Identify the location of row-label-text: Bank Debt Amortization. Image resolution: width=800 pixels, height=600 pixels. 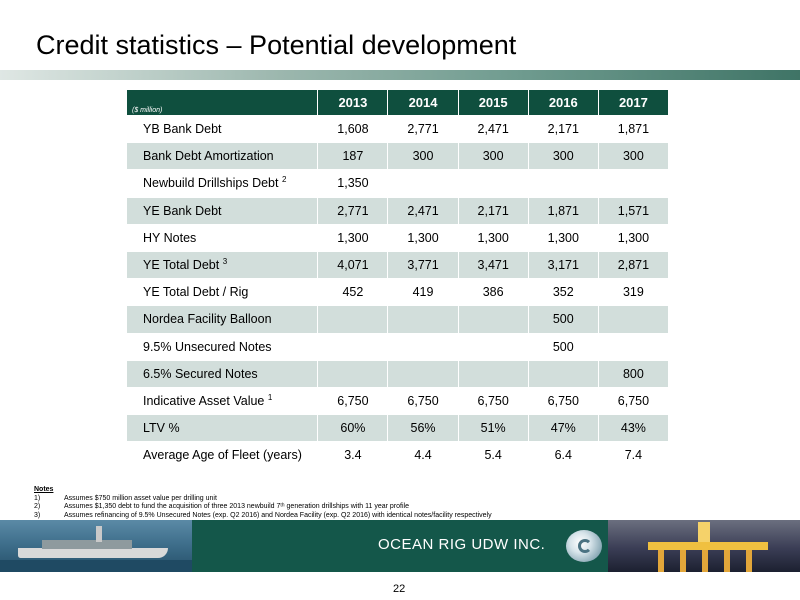
(208, 156).